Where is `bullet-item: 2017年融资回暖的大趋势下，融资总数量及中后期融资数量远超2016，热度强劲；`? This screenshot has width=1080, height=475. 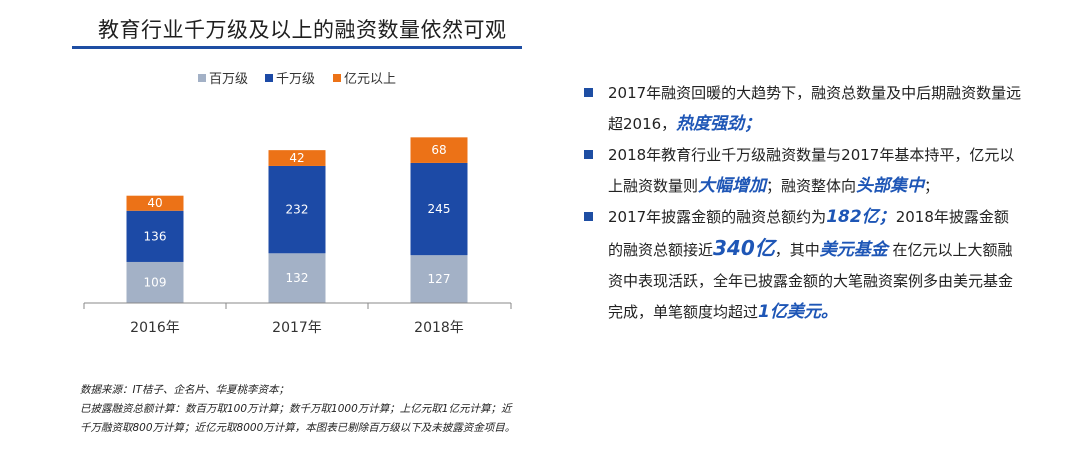 bullet-item: 2017年融资回暖的大趋势下，融资总数量及中后期融资数量远超2016，热度强劲； is located at coordinates (802, 109).